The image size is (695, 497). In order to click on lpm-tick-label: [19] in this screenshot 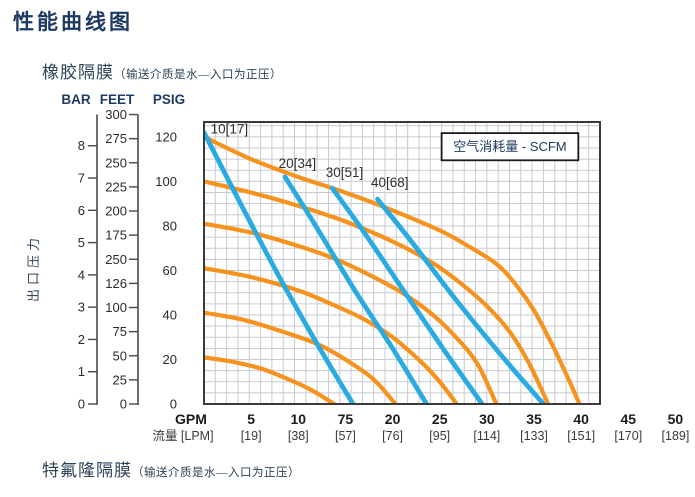, I will do `click(251, 436)`.